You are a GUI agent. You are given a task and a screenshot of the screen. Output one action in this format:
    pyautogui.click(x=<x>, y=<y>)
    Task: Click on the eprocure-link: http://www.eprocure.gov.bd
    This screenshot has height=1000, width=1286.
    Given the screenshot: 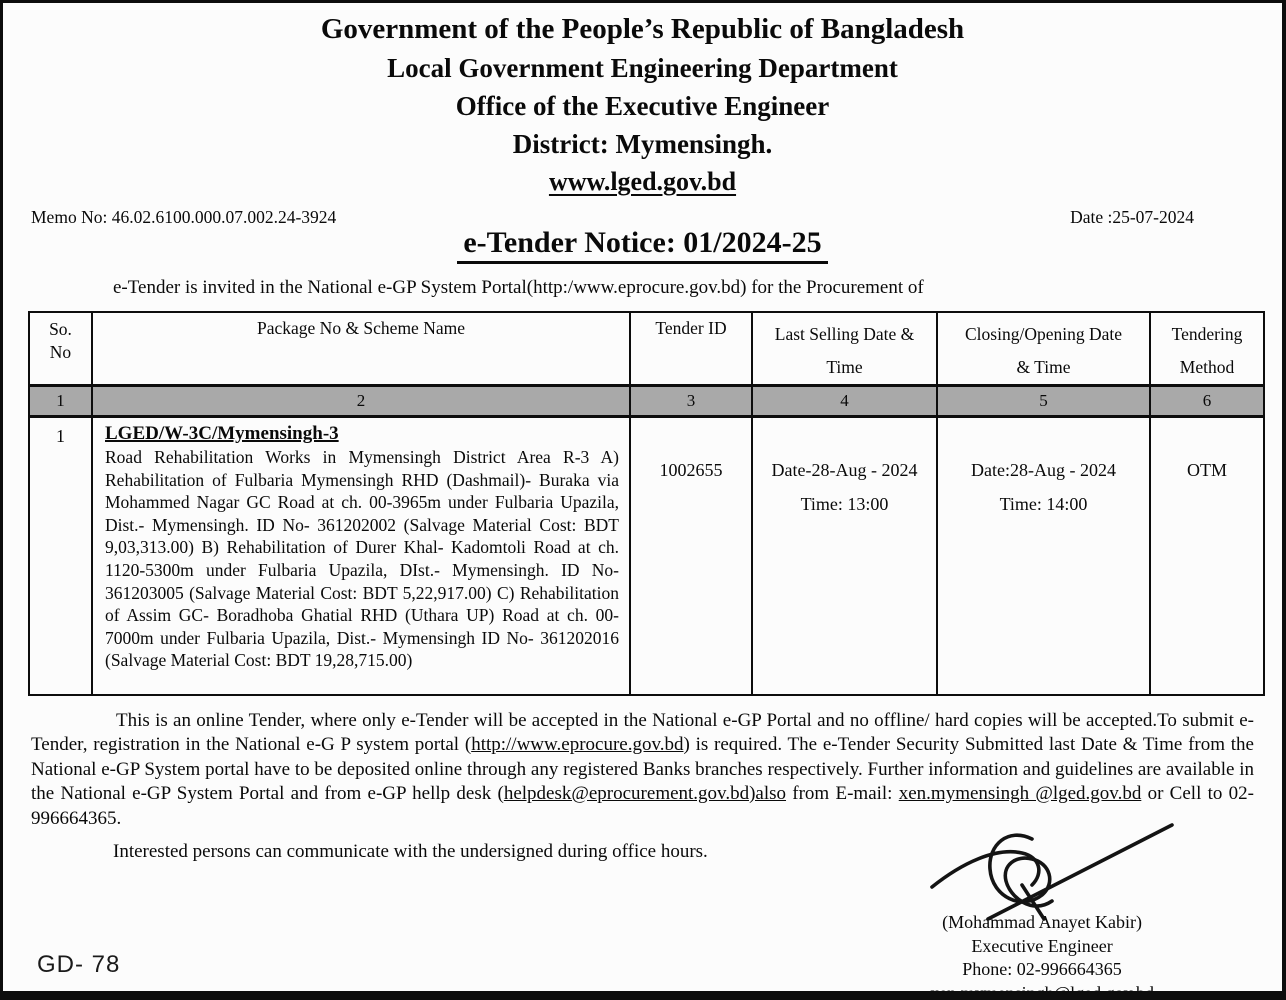 What is the action you would take?
    pyautogui.click(x=577, y=744)
    